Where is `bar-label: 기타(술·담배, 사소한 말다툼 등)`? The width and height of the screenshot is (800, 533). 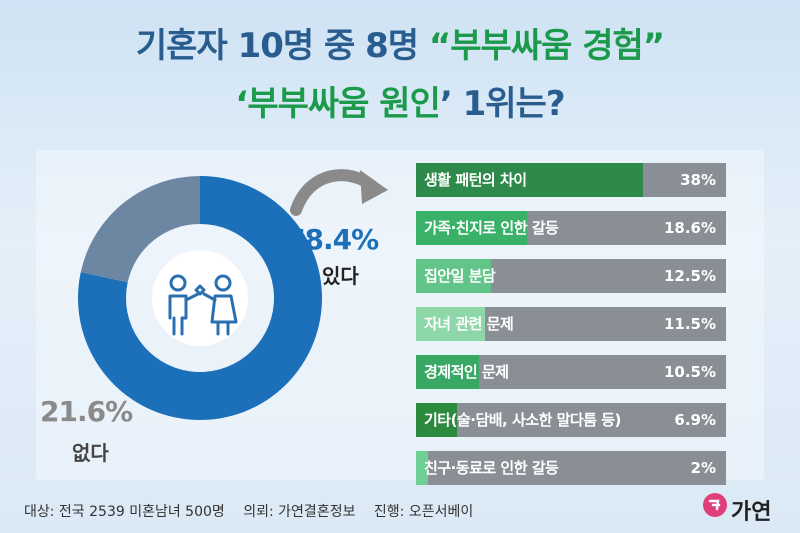
bar-label: 기타(술·담배, 사소한 말다툼 등) is located at coordinates (522, 420).